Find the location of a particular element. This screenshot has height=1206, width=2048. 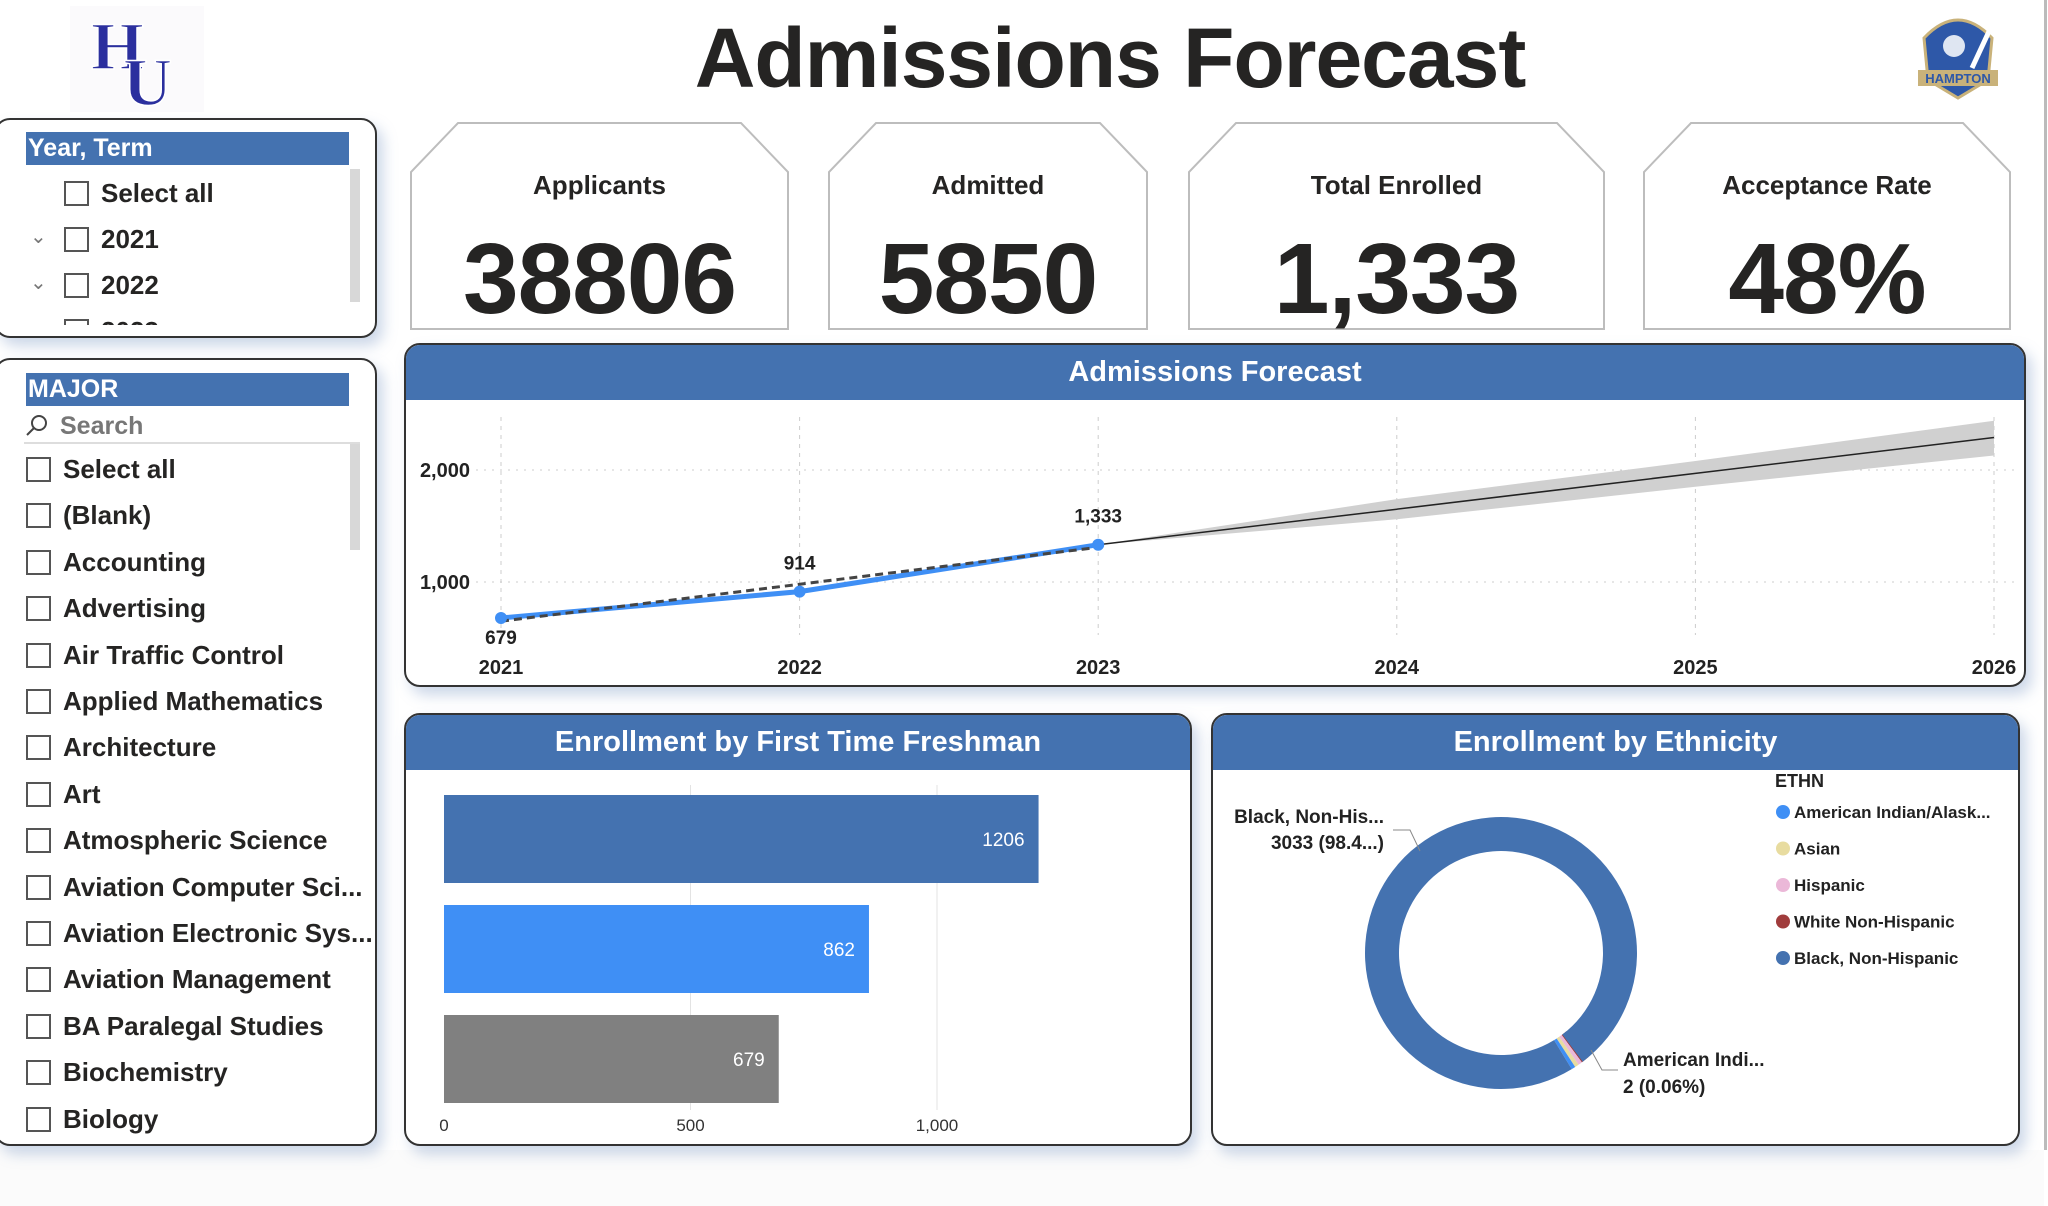

major-option: (Blank) is located at coordinates (88, 515).